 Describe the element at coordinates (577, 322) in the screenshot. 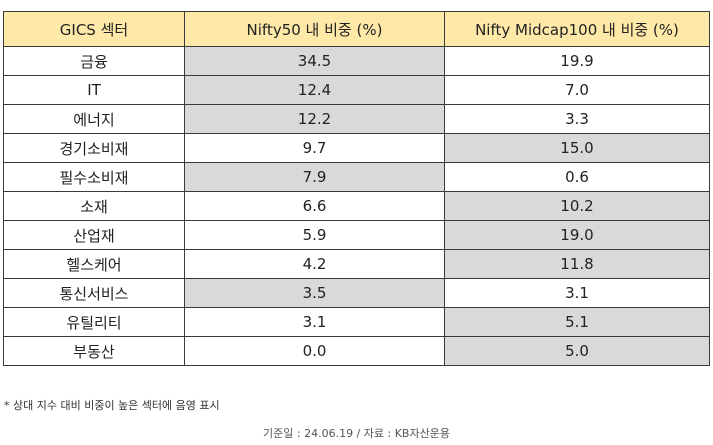

I see `midcap100-weight-cell: 5.1` at that location.